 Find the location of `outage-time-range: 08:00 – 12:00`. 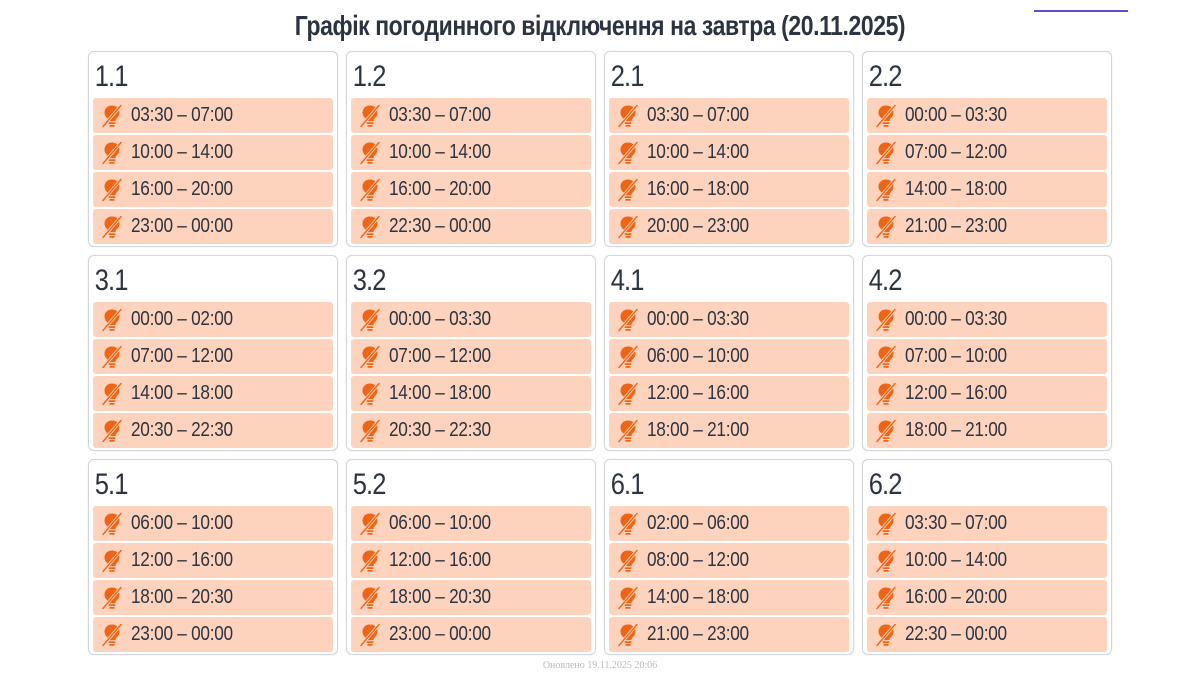

outage-time-range: 08:00 – 12:00 is located at coordinates (698, 560).